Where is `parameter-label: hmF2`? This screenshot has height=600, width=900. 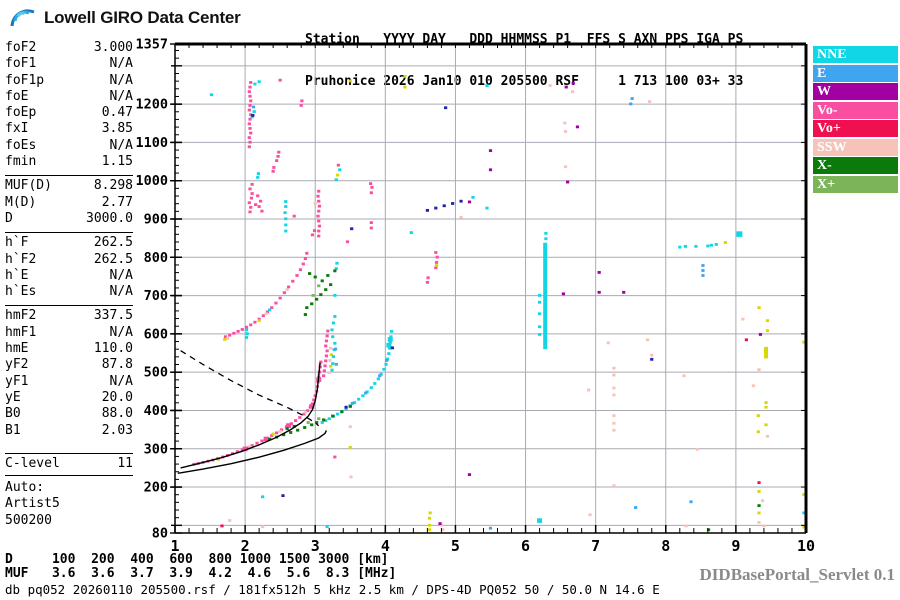
parameter-label: hmF2 is located at coordinates (21, 316).